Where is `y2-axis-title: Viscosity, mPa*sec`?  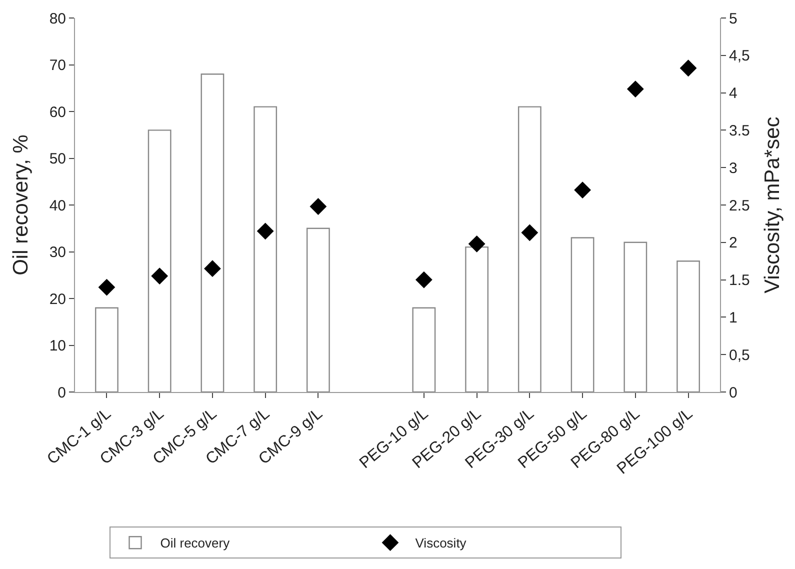 y2-axis-title: Viscosity, mPa*sec is located at coordinates (772, 205).